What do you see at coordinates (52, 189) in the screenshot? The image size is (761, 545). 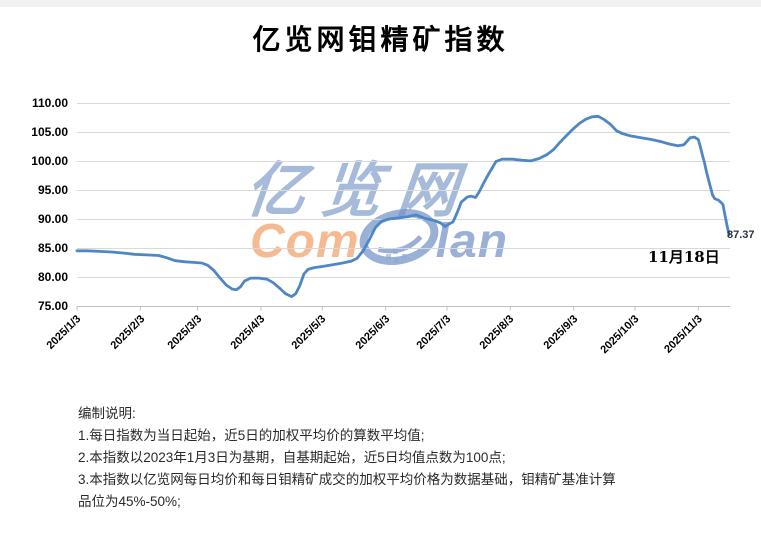 I see `y-axis-tick-label: 95.00` at bounding box center [52, 189].